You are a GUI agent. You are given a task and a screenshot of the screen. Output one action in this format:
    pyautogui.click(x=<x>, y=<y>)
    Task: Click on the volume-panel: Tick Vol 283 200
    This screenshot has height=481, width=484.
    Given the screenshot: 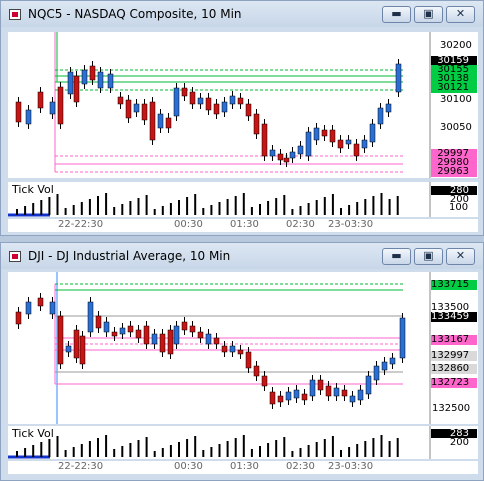 What is the action you would take?
    pyautogui.click(x=243, y=442)
    